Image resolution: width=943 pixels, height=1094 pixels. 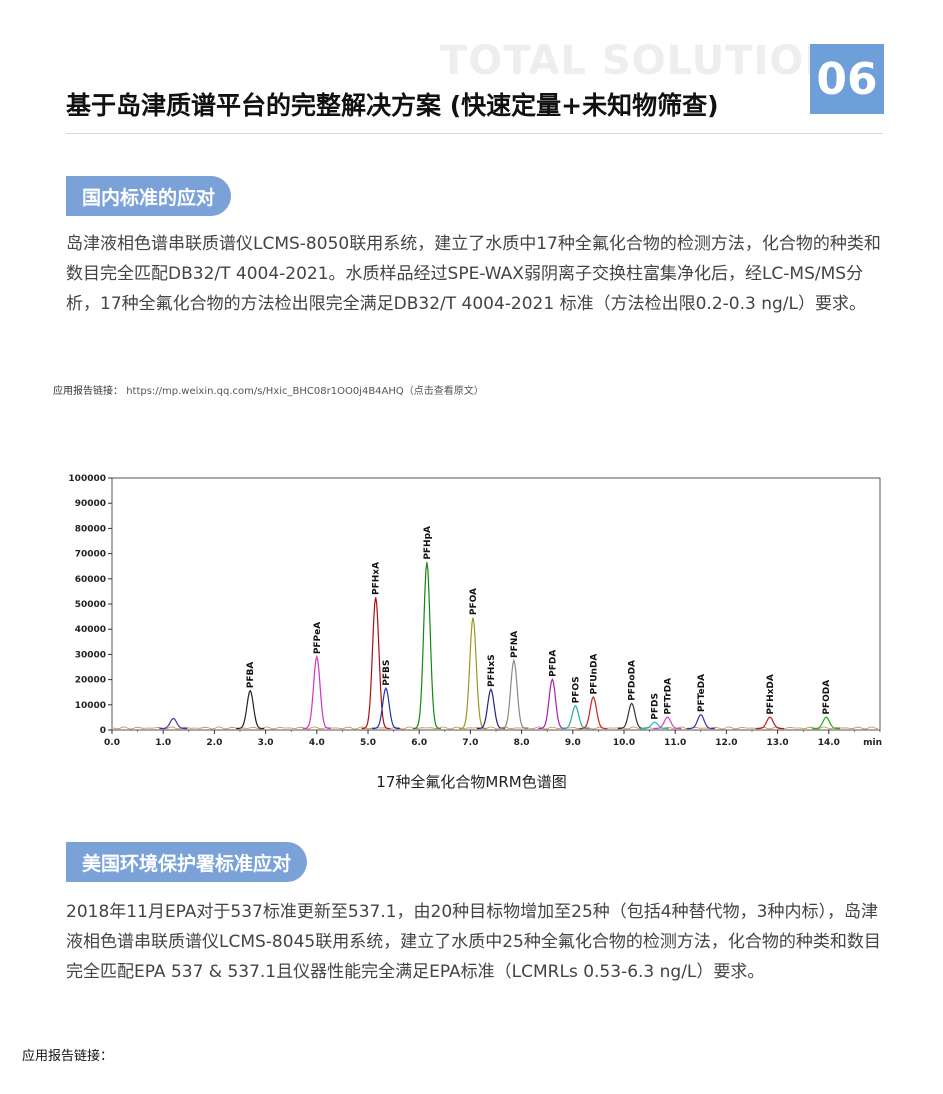 What do you see at coordinates (90, 555) in the screenshot?
I see `y-tick-label: 70000` at bounding box center [90, 555].